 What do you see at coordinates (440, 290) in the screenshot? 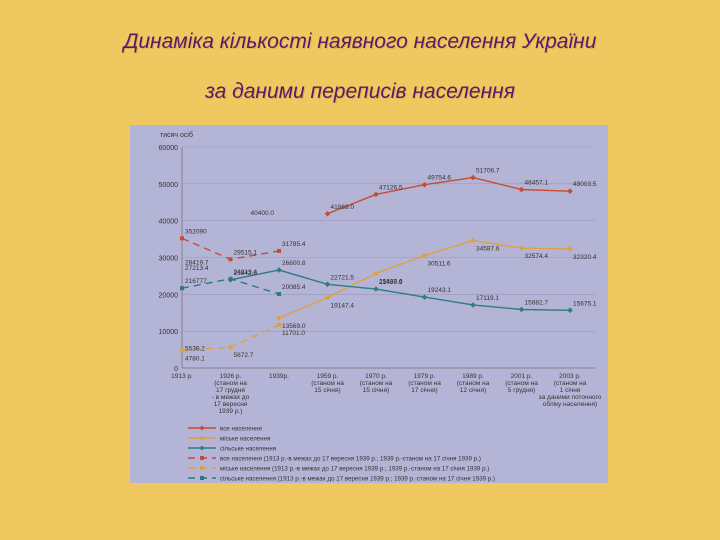
I see `data-label: 19243.1` at bounding box center [440, 290].